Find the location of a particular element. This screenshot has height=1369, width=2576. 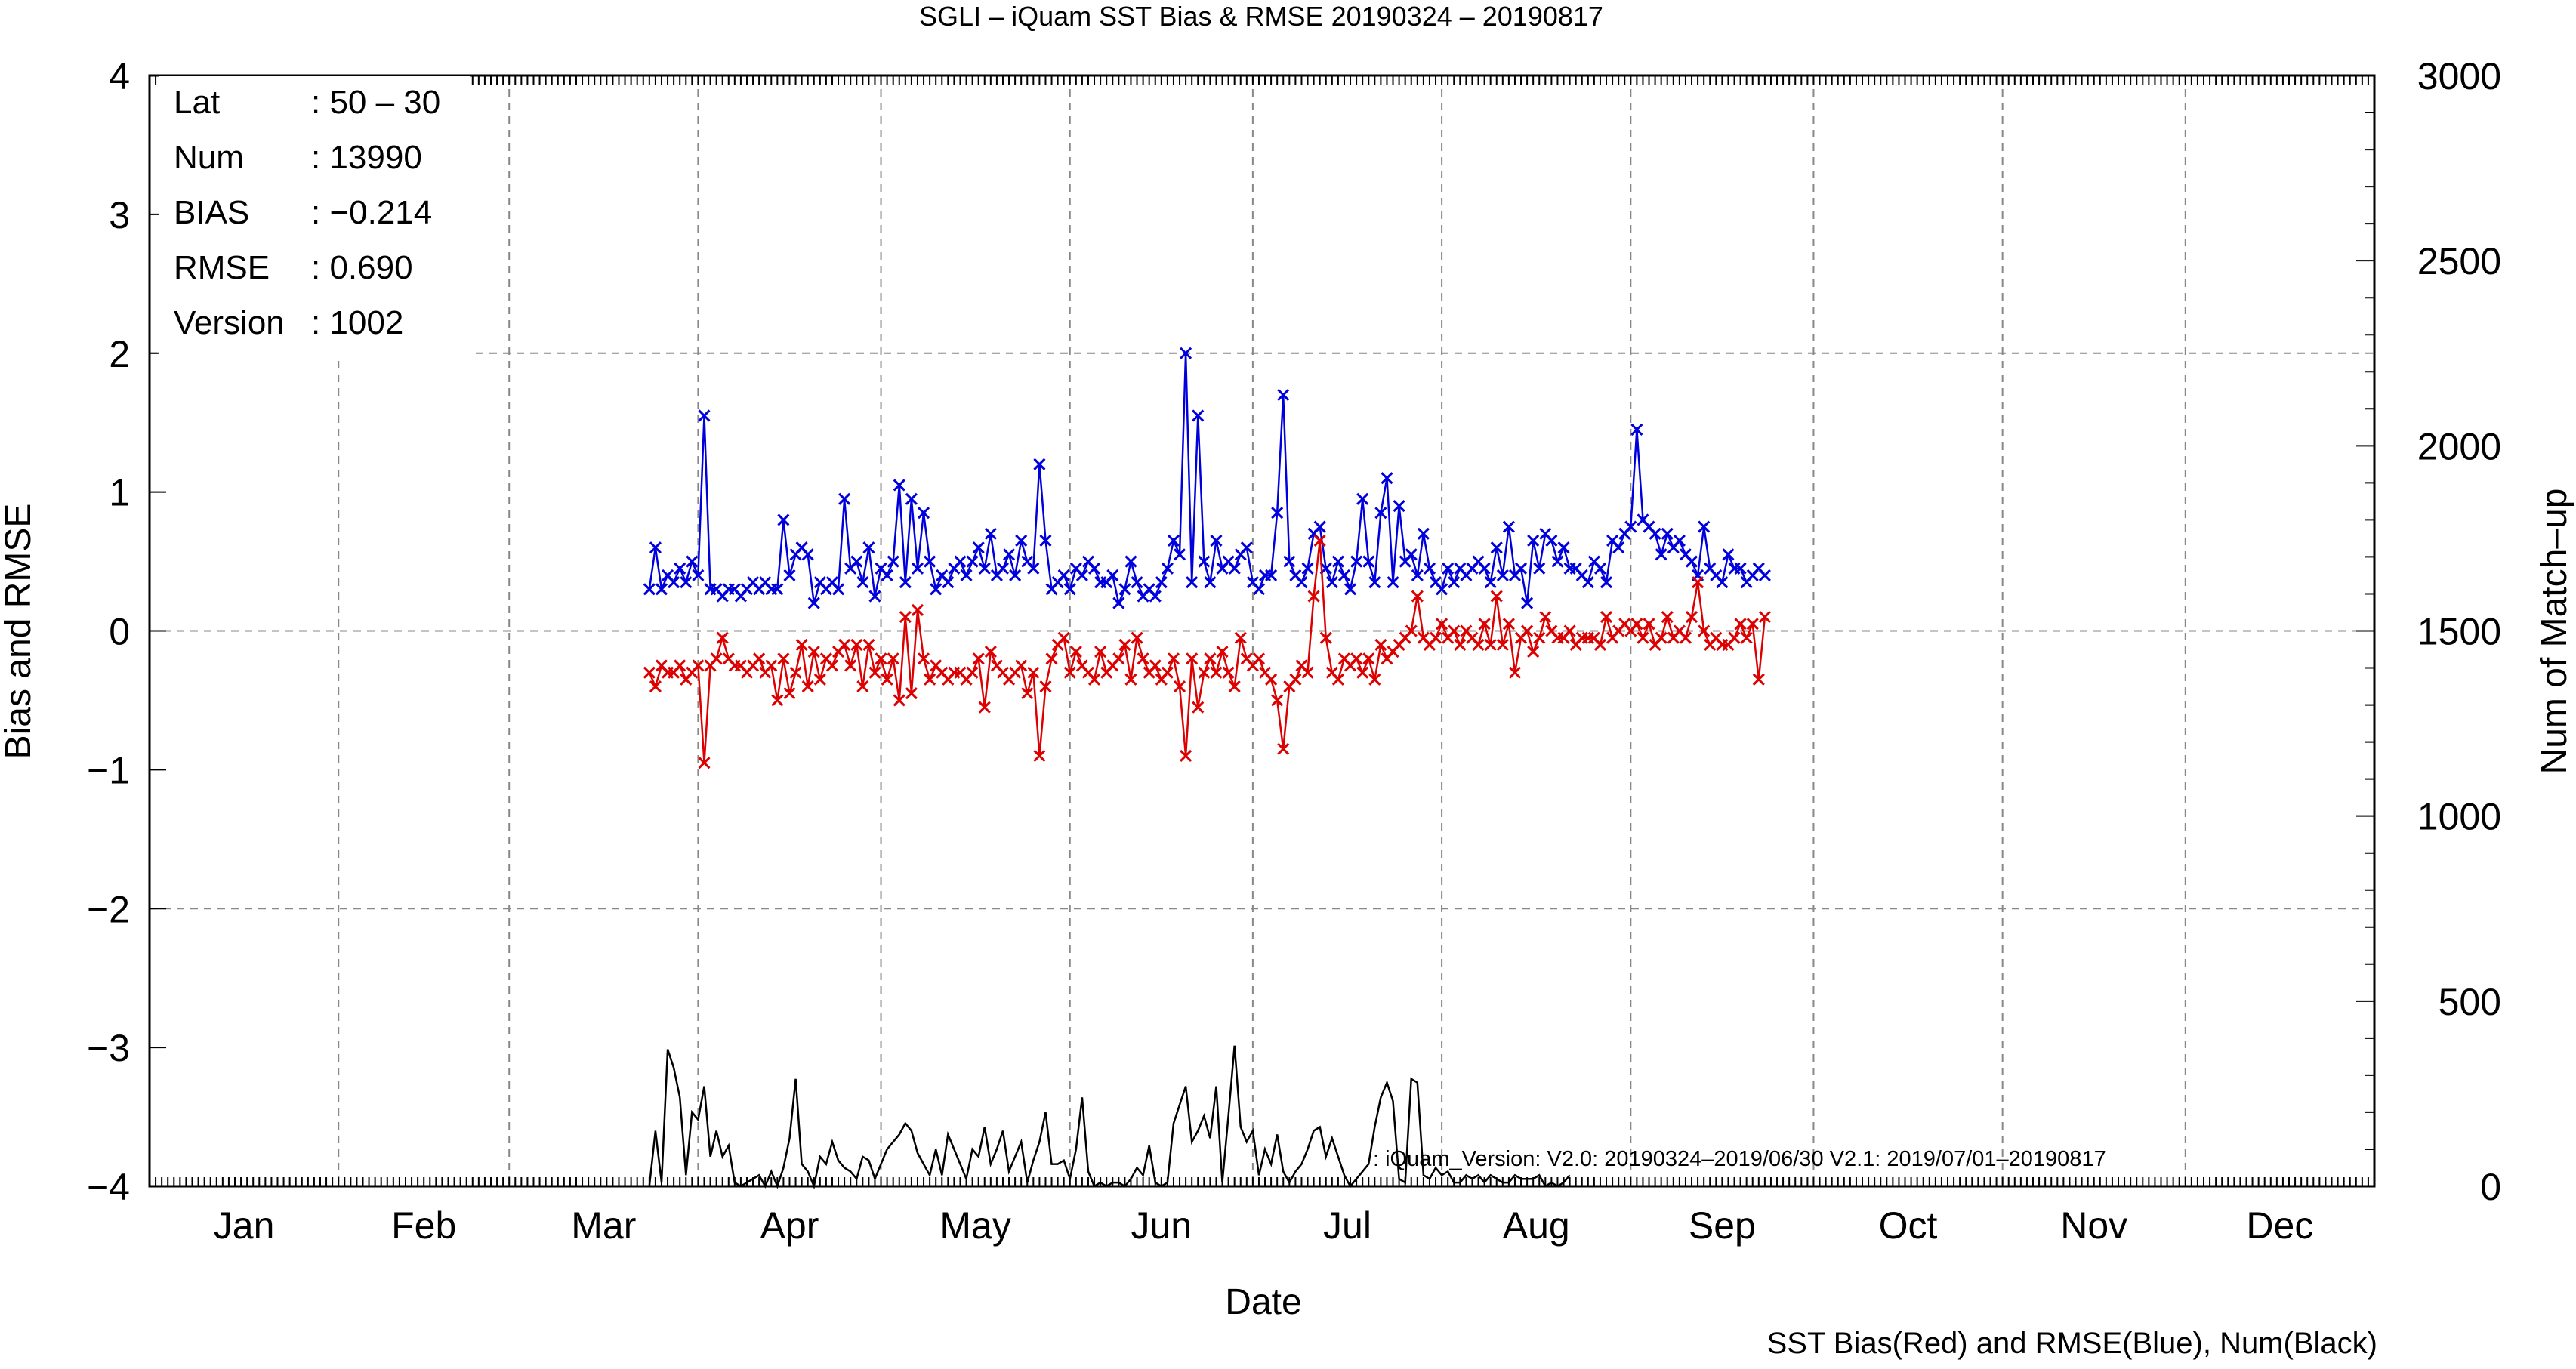

stat-value: : −0.214 is located at coordinates (371, 212).